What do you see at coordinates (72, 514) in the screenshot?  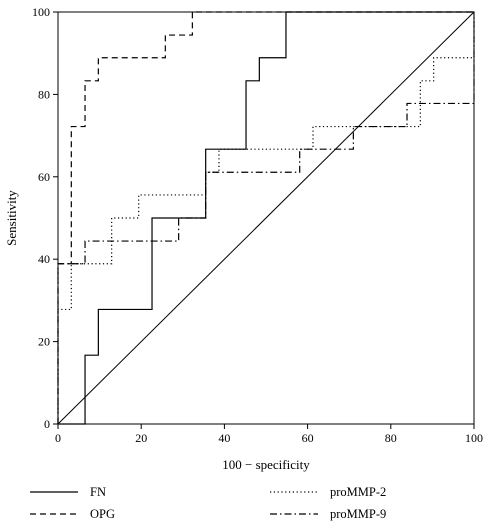 I see `legend-item: OPG` at bounding box center [72, 514].